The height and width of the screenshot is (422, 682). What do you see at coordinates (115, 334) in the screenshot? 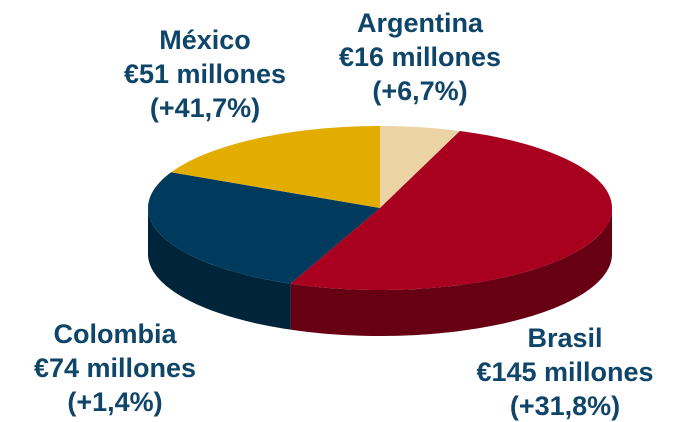
I see `slice-label: Colombia` at bounding box center [115, 334].